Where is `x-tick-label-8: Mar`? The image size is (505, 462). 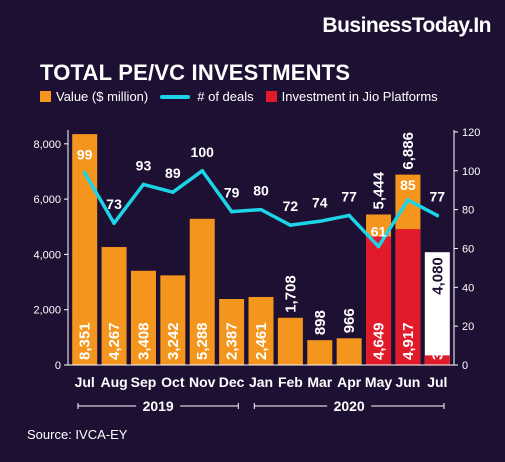
x-tick-label-8: Mar is located at coordinates (319, 382).